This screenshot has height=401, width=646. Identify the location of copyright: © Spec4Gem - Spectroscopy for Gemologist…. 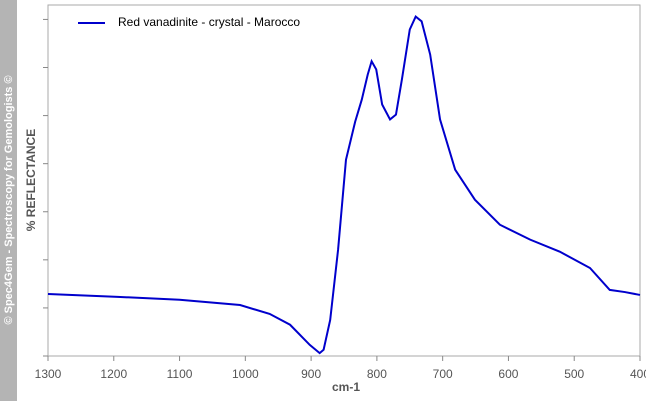
(9, 199).